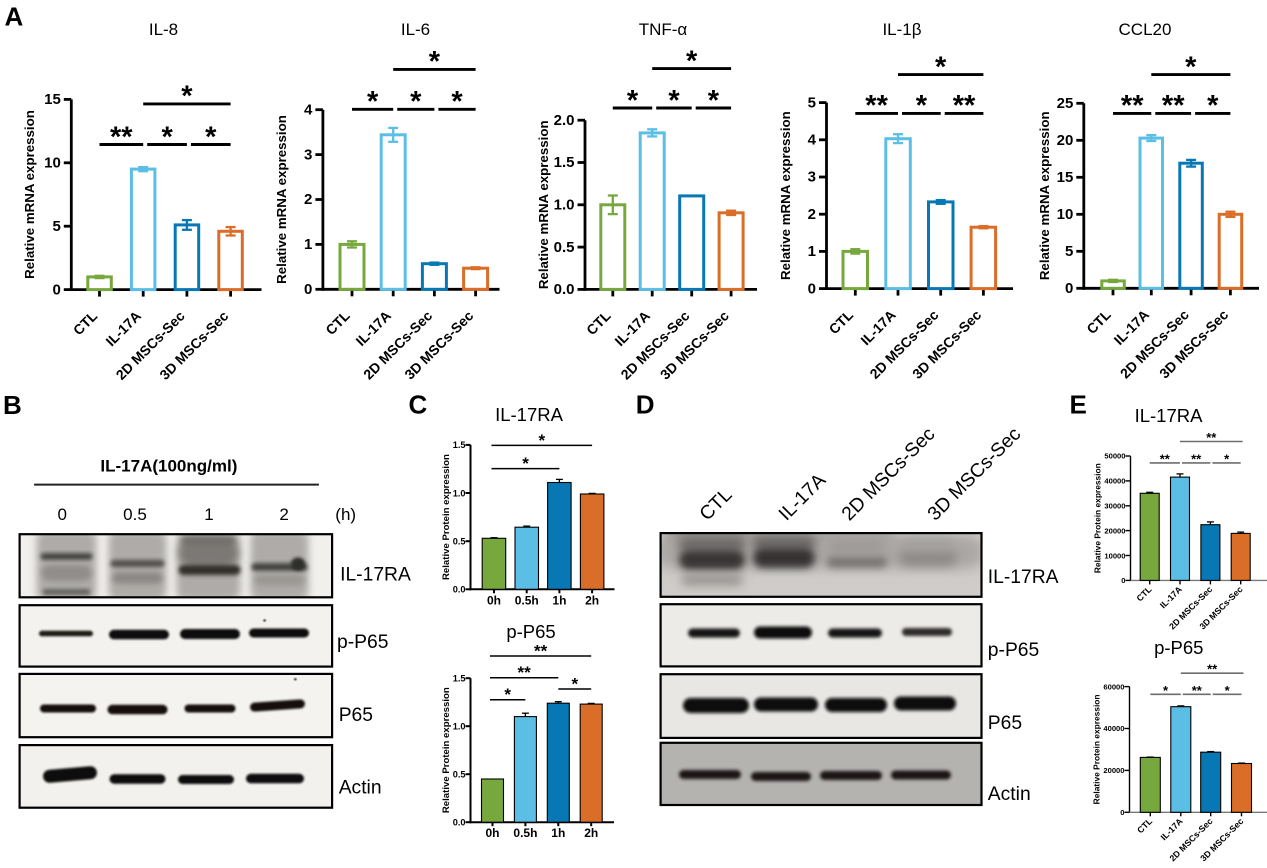 This screenshot has height=868, width=1267. Describe the element at coordinates (492, 833) in the screenshot. I see `svg-text: 0h` at that location.